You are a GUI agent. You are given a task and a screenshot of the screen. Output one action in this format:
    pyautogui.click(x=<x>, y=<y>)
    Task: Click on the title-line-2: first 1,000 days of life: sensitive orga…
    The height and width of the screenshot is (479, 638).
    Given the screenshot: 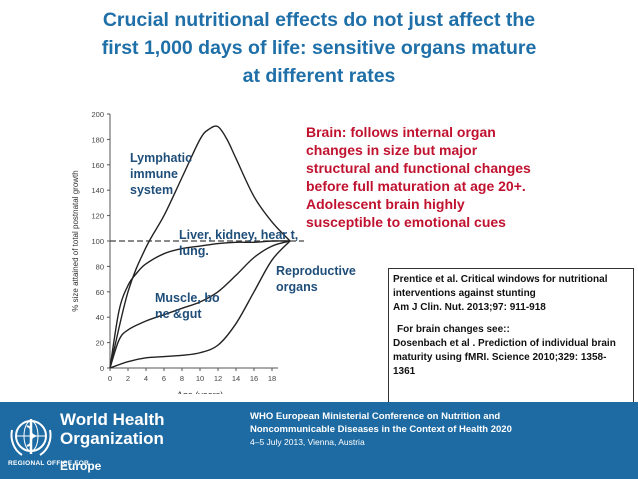 What is the action you would take?
    pyautogui.click(x=319, y=48)
    